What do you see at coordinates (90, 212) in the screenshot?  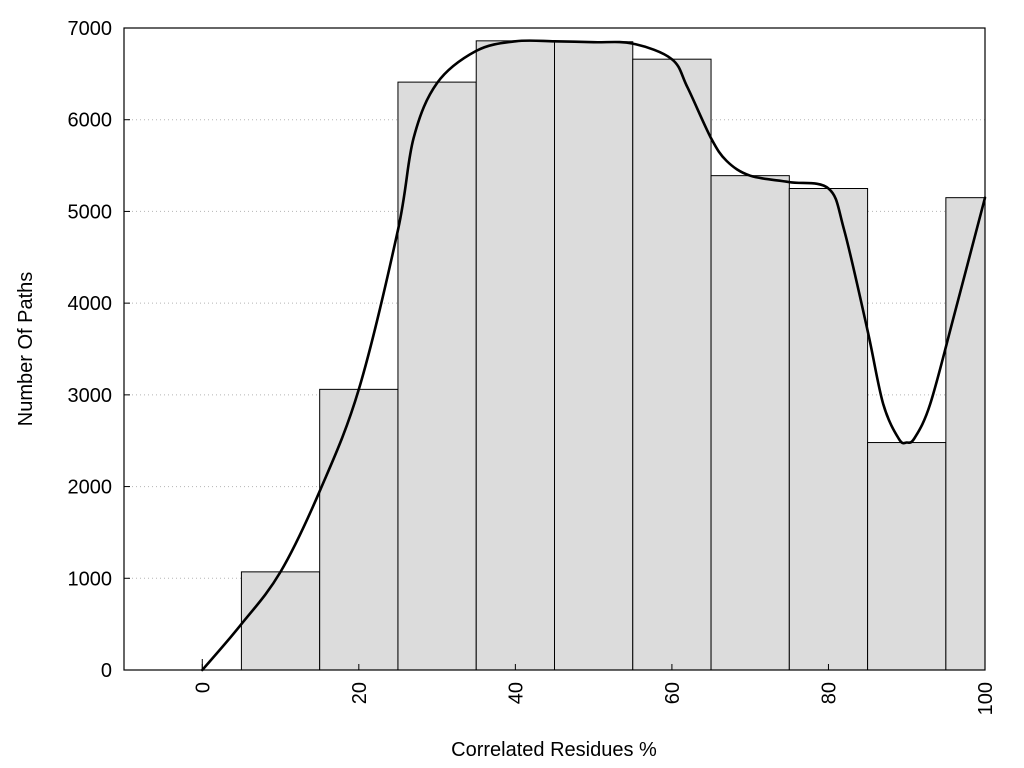 I see `y-tick-label: 5000` at bounding box center [90, 212].